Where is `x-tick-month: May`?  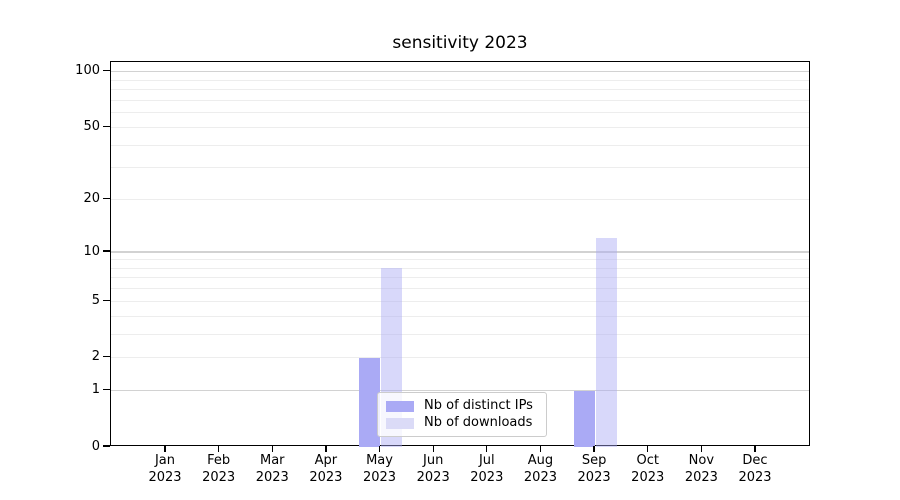
x-tick-month: May is located at coordinates (379, 460).